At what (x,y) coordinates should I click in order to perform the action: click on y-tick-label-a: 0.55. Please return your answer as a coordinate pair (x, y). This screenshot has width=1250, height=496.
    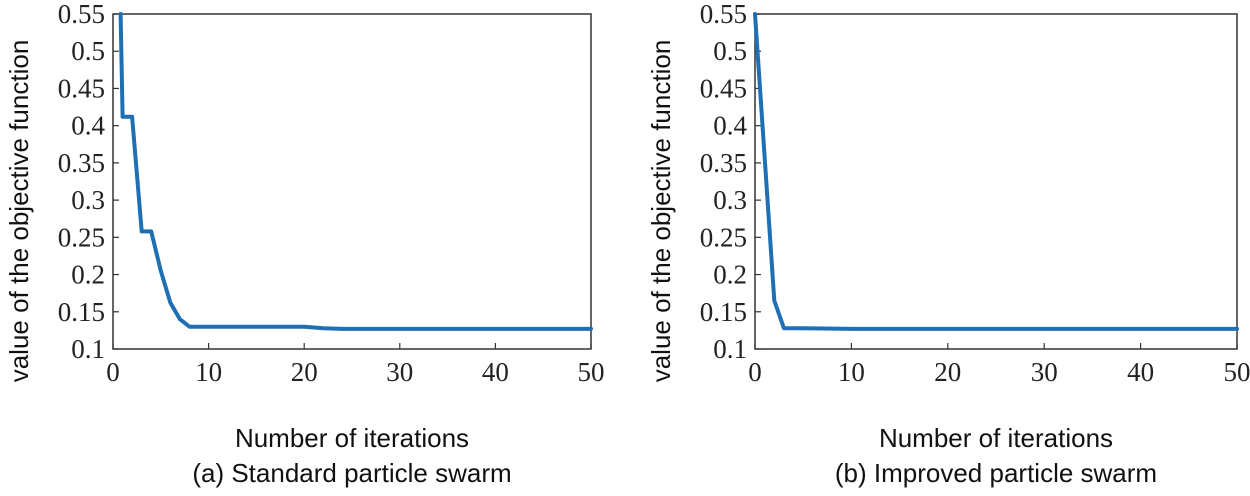
    Looking at the image, I should click on (81, 14).